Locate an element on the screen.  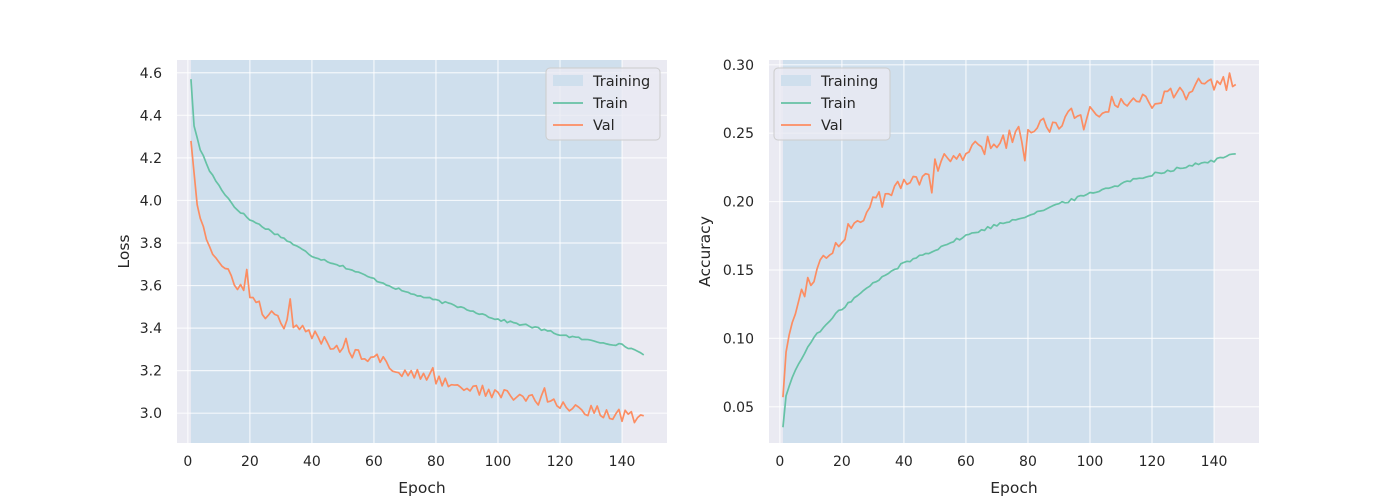
y-tick-label: 3.2 is located at coordinates (151, 372).